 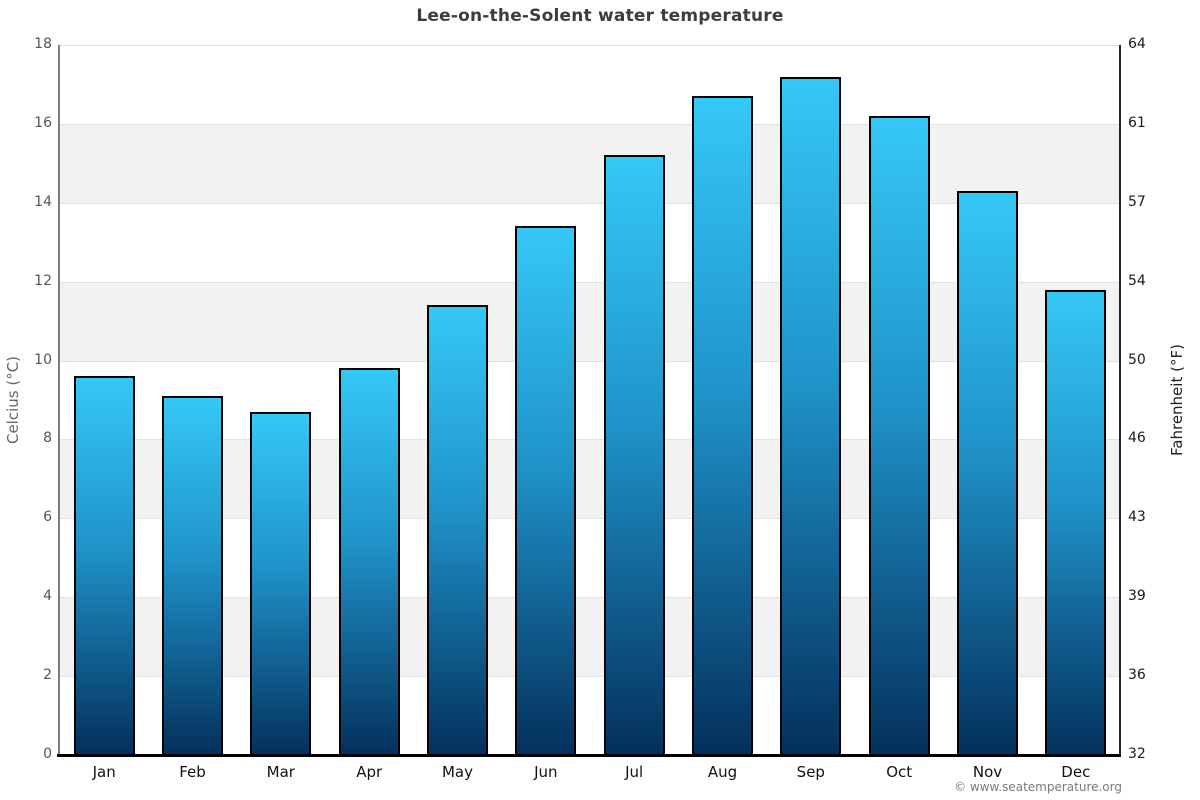 I want to click on ytick-celsius-10: 10, so click(x=43, y=359).